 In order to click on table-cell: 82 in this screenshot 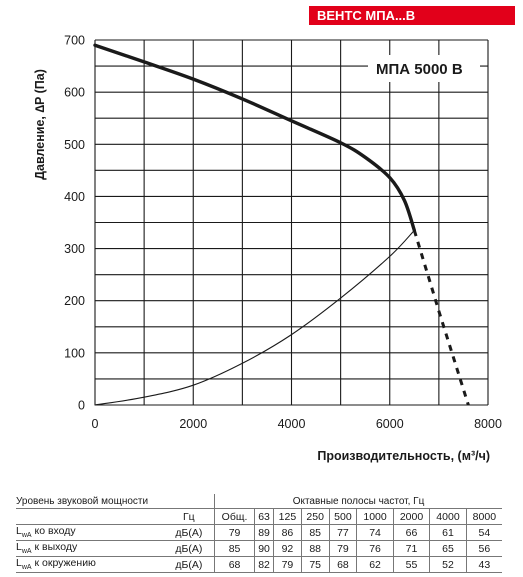, I will do `click(264, 564)`.